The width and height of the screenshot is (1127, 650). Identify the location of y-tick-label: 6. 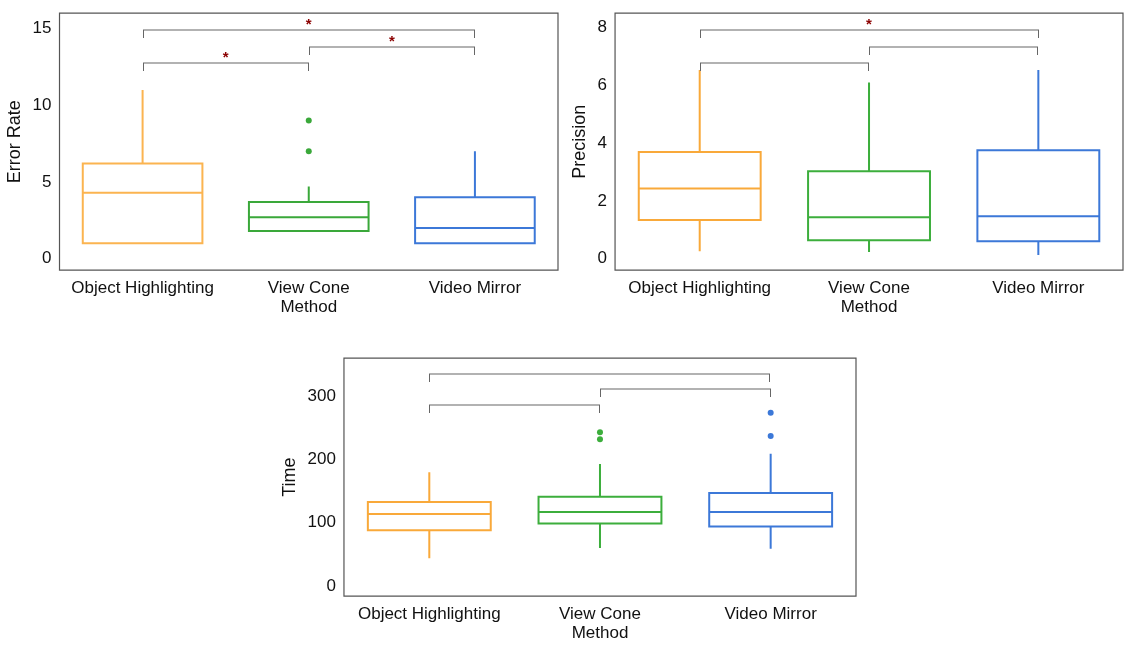
(602, 85).